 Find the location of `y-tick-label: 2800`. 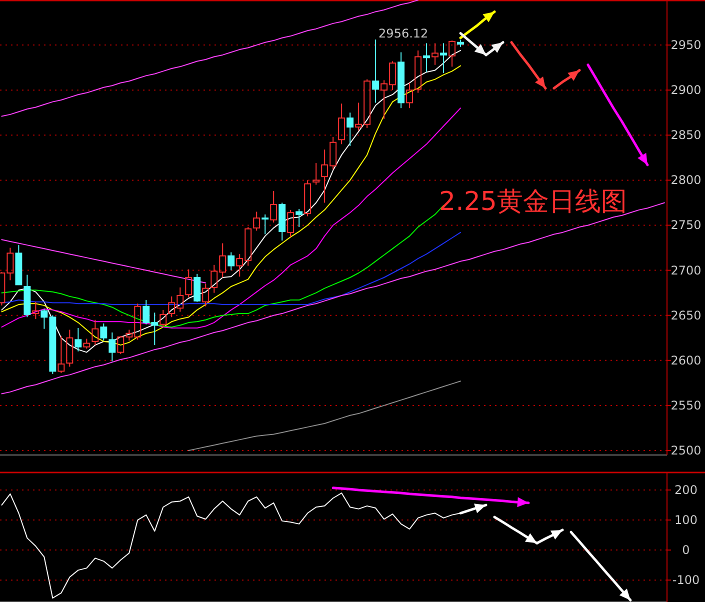

y-tick-label: 2800 is located at coordinates (686, 180).